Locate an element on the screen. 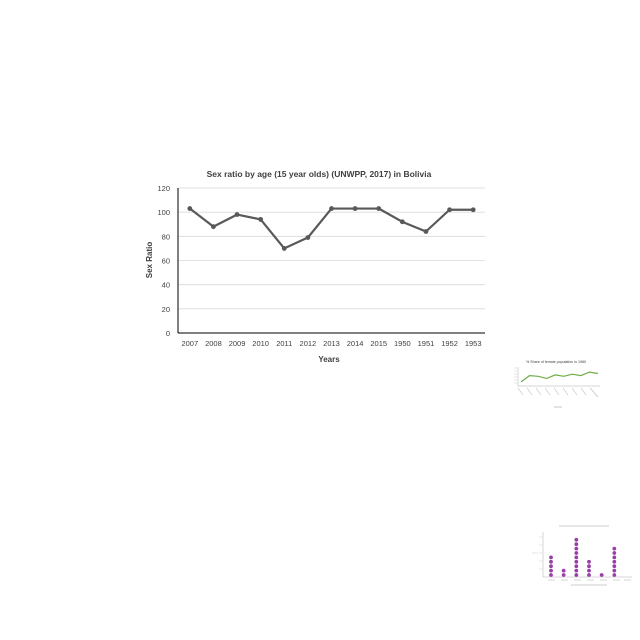 Image resolution: width=640 pixels, height=640 pixels. female-share-thumbnail-chart: % Share of female population in 1980 is located at coordinates (554, 383).